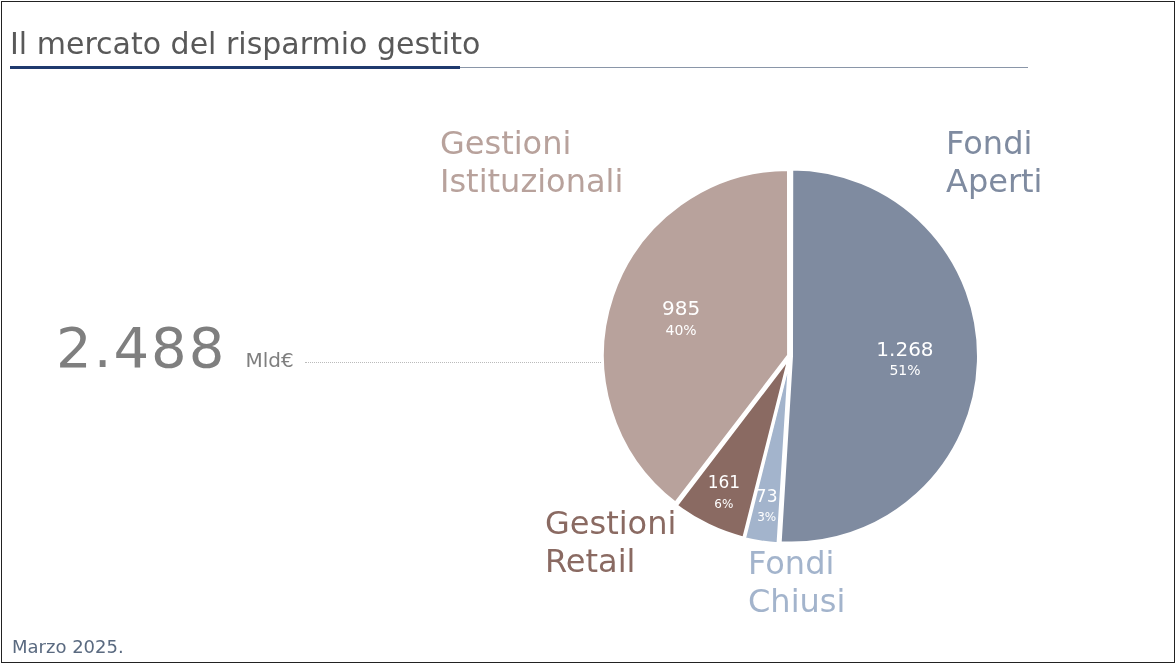 This screenshot has height=664, width=1176. What do you see at coordinates (532, 162) in the screenshot?
I see `slice-label: Gestioni Istituzionali` at bounding box center [532, 162].